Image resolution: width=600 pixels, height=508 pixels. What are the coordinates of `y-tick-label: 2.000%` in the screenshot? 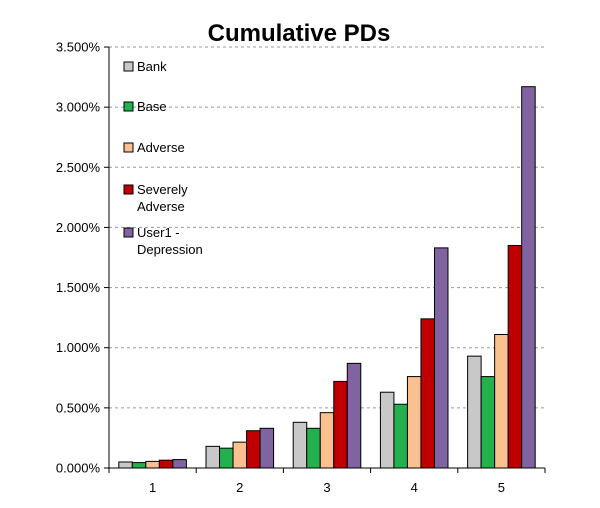 It's located at (78, 227).